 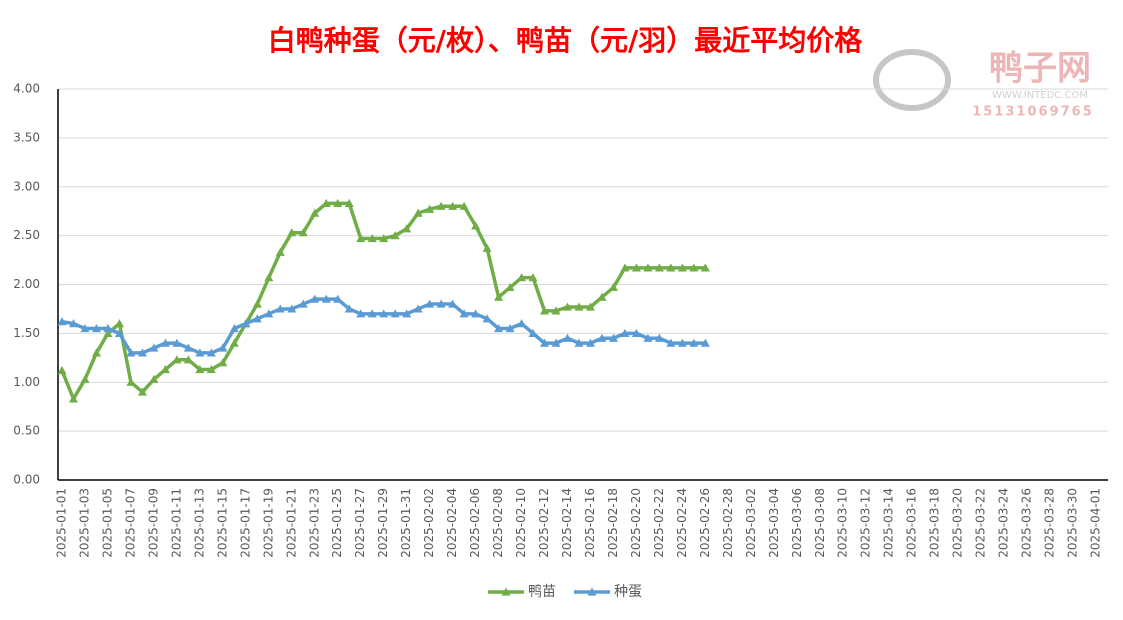 I want to click on x-tick-label: 2025-03-28, so click(x=1050, y=523).